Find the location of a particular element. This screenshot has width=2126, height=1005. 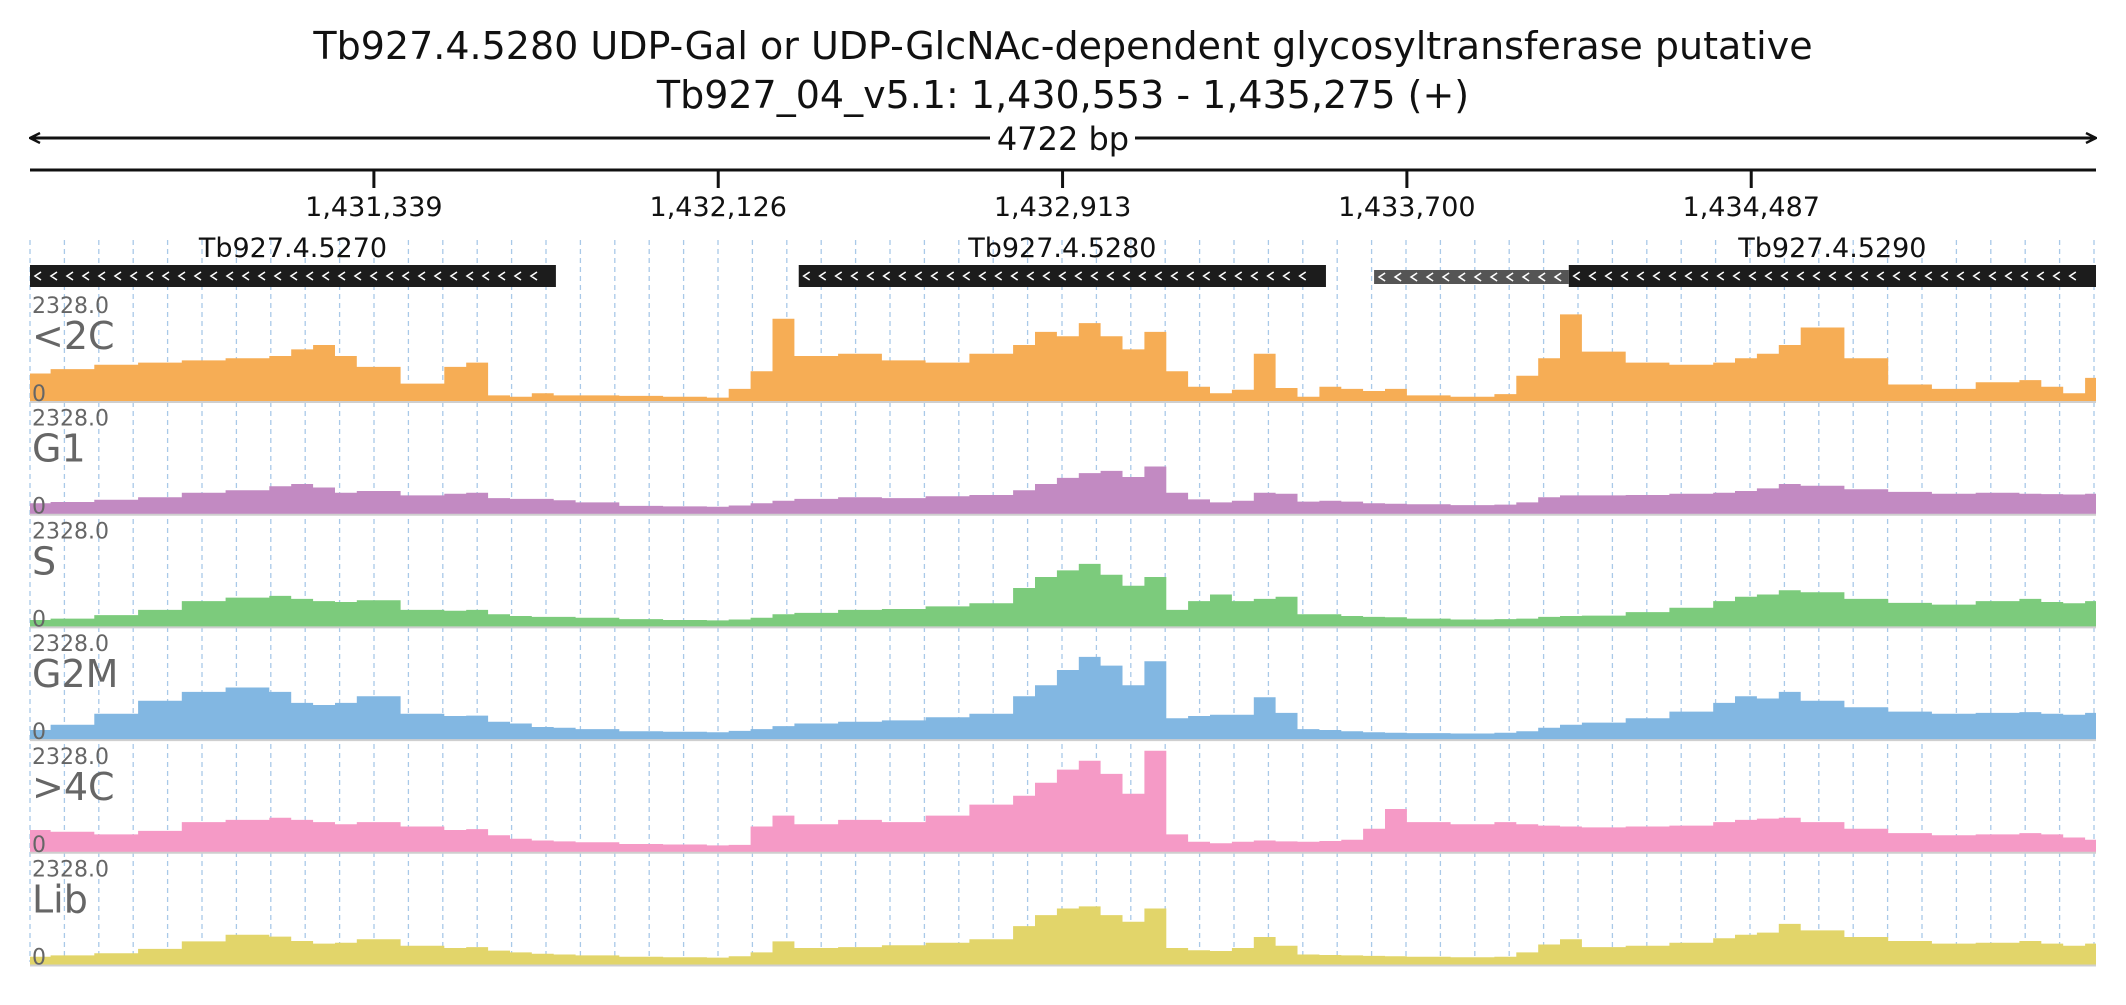

tick-label: 1,434,487 is located at coordinates (1751, 207).